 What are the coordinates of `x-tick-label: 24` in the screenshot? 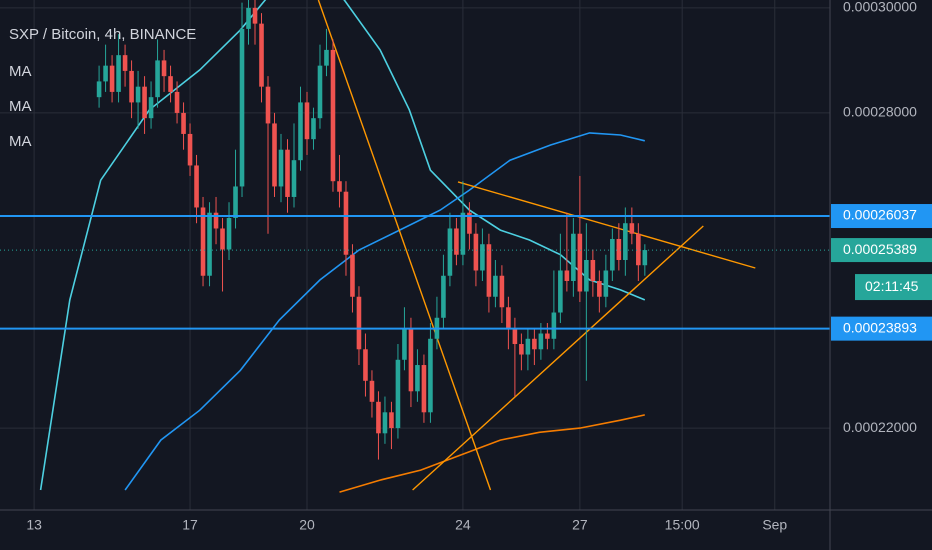 It's located at (463, 525).